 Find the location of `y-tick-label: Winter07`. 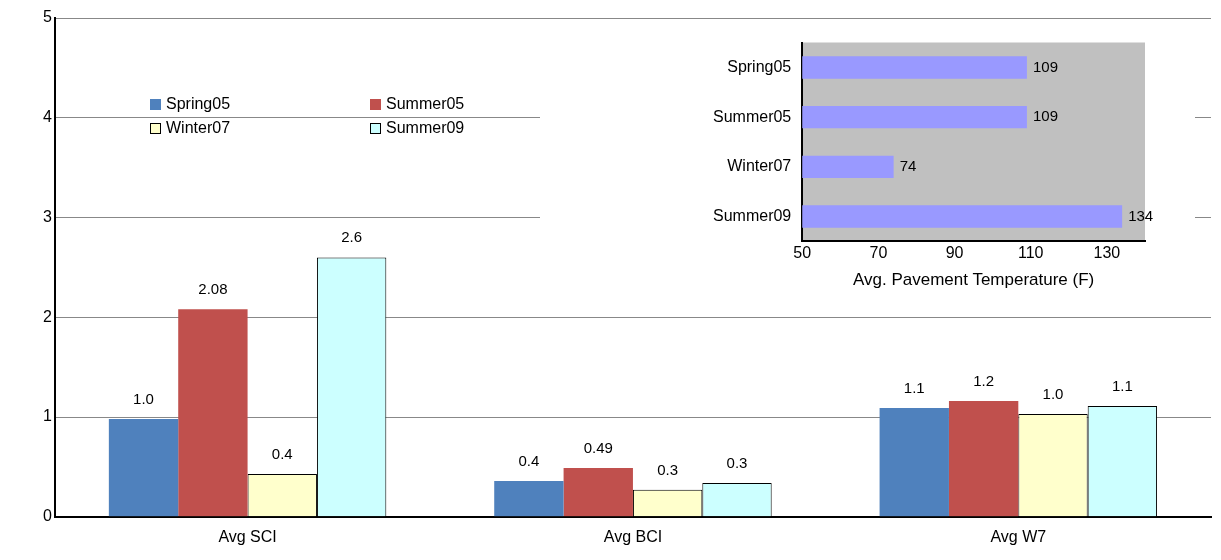

y-tick-label: Winter07 is located at coordinates (759, 166).